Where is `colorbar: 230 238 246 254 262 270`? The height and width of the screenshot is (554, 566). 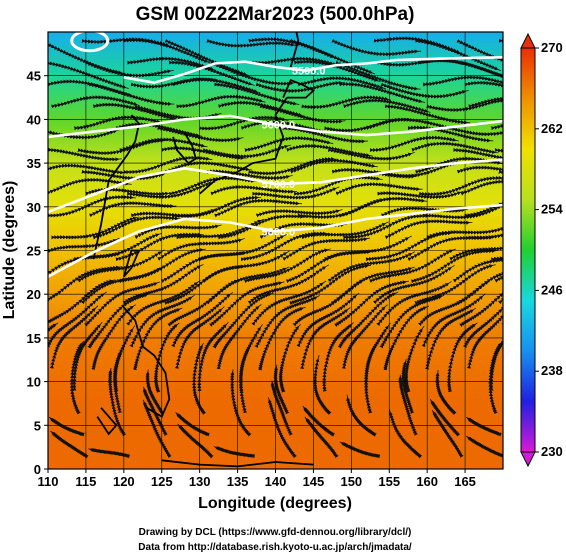 colorbar: 230 238 246 254 262 270 is located at coordinates (541, 250).